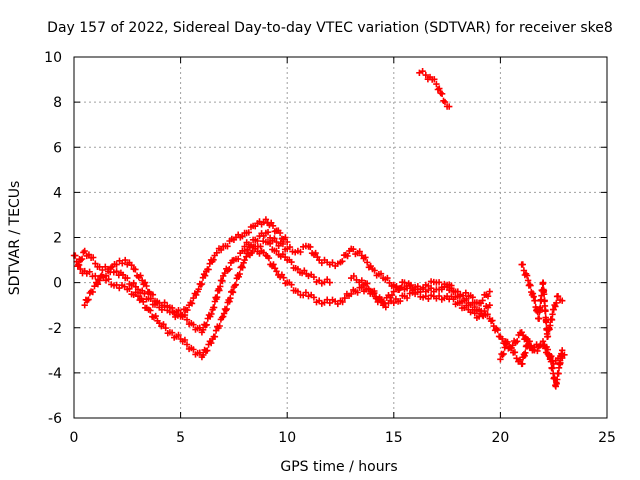  What do you see at coordinates (53, 58) in the screenshot?
I see `y-tick-label: 10` at bounding box center [53, 58].